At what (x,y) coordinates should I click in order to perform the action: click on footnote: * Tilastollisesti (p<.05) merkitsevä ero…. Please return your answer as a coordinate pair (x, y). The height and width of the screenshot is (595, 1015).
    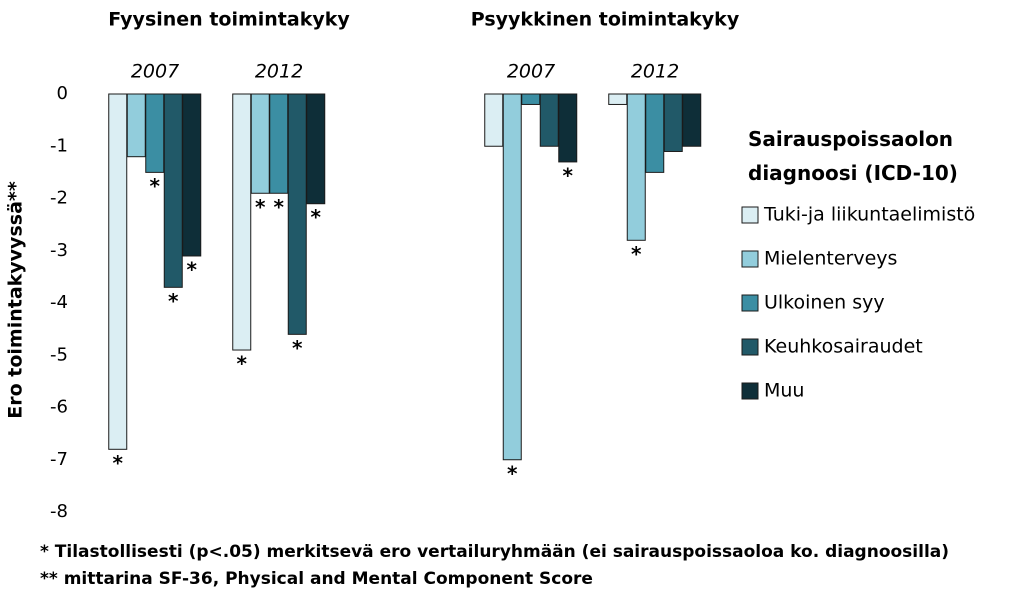
    Looking at the image, I should click on (494, 552).